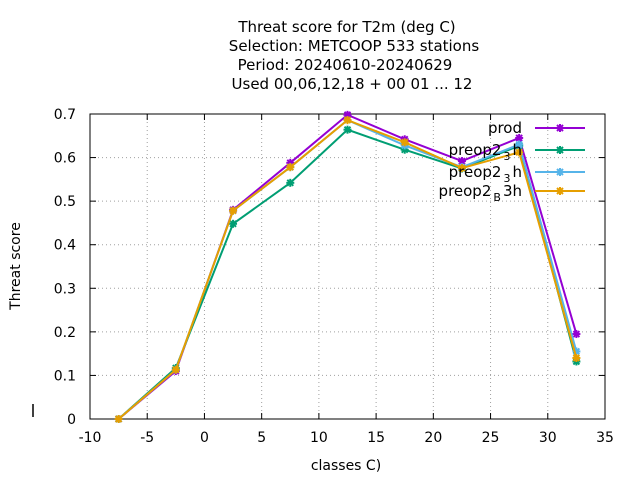  I want to click on x-tick-label: -10, so click(90, 438).